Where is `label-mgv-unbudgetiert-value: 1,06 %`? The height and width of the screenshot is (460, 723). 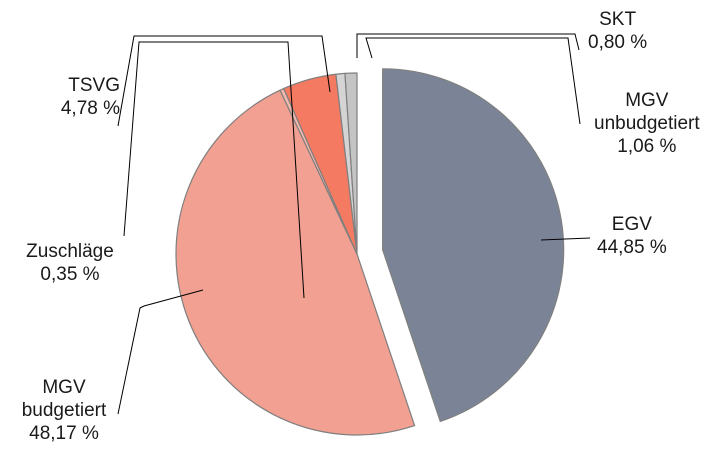
label-mgv-unbudgetiert-value: 1,06 % is located at coordinates (647, 146).